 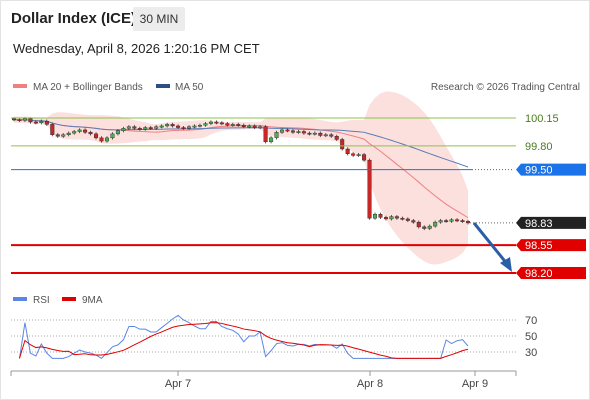 I want to click on rsi-tick-label: 70, so click(x=531, y=321).